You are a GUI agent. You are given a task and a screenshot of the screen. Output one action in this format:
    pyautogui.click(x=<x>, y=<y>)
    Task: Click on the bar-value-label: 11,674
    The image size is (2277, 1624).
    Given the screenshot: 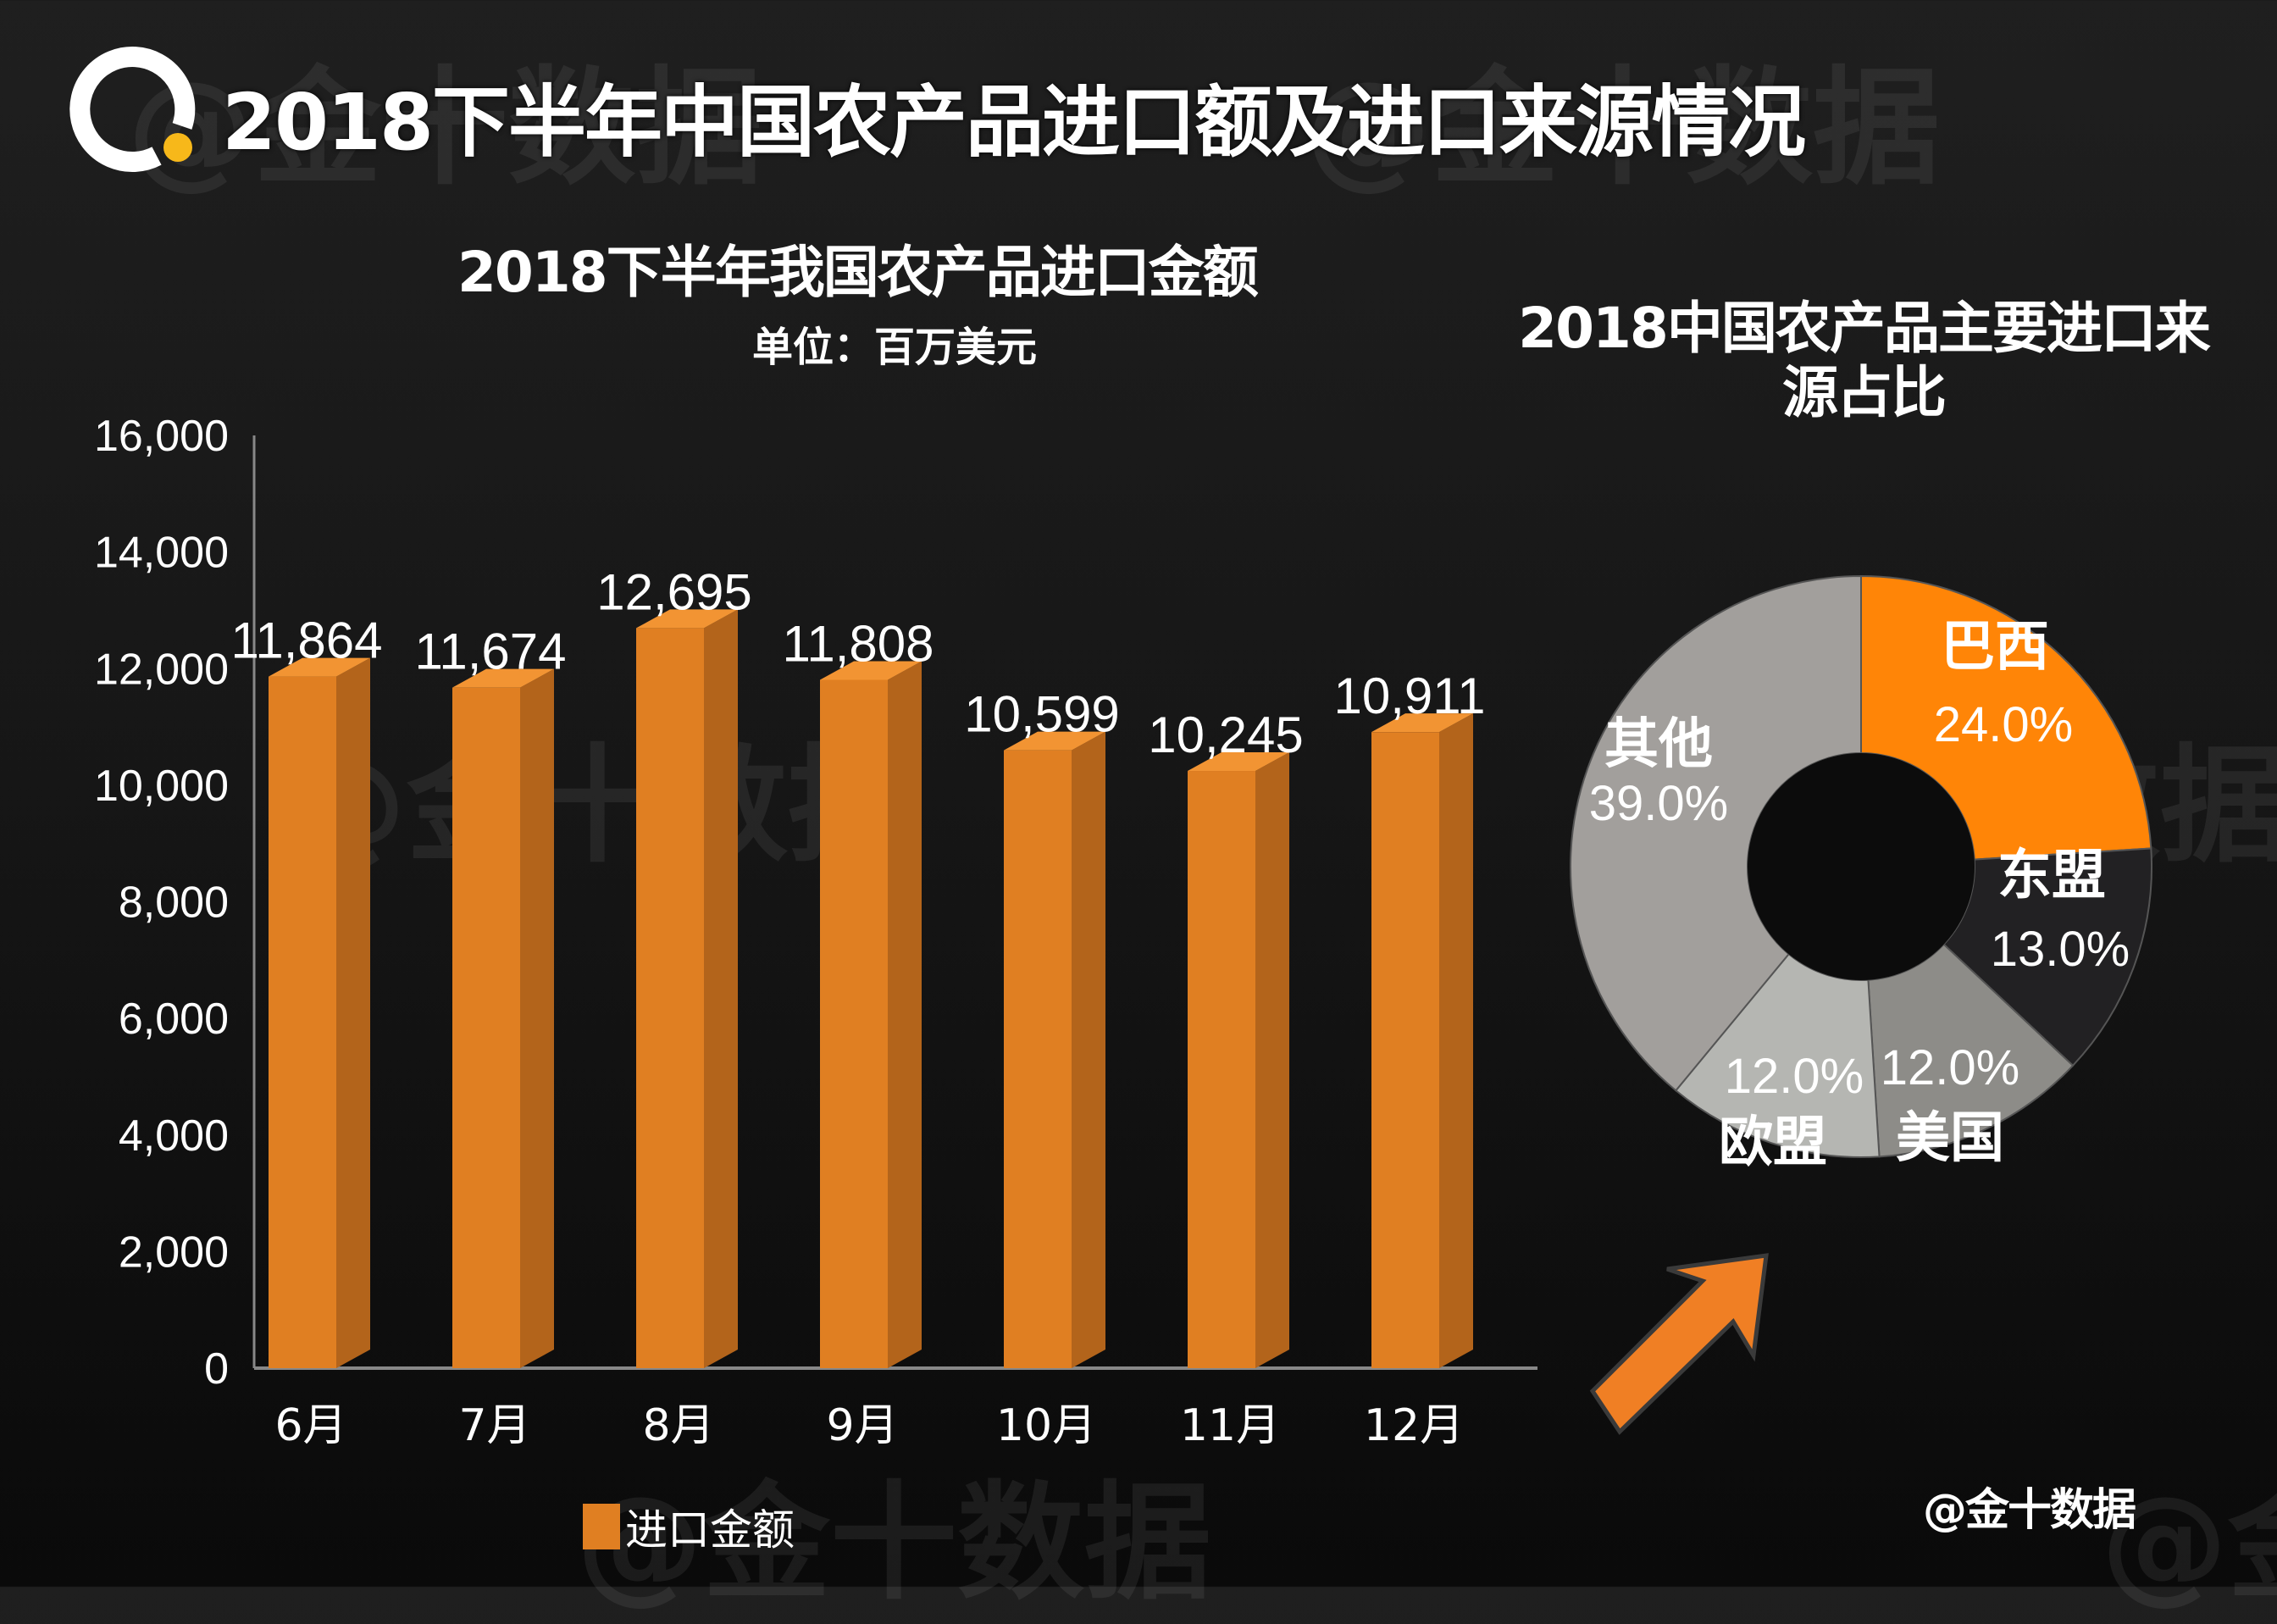 What is the action you would take?
    pyautogui.click(x=490, y=652)
    